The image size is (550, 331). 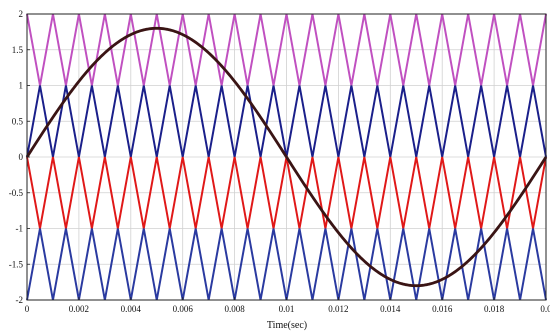 What do you see at coordinates (545, 309) in the screenshot?
I see `x-tick-label-10: 0.0` at bounding box center [545, 309].